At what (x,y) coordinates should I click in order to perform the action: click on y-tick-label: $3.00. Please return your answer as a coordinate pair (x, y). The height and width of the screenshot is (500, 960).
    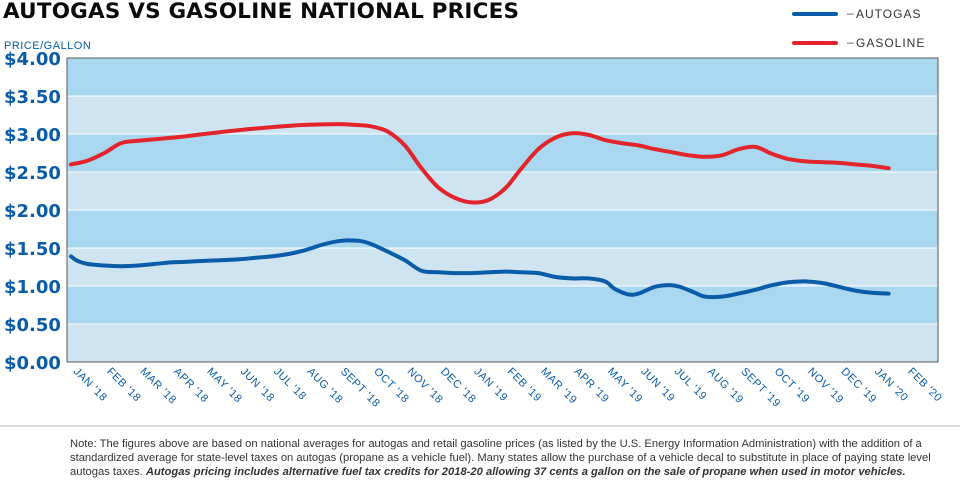
    Looking at the image, I should click on (32, 135).